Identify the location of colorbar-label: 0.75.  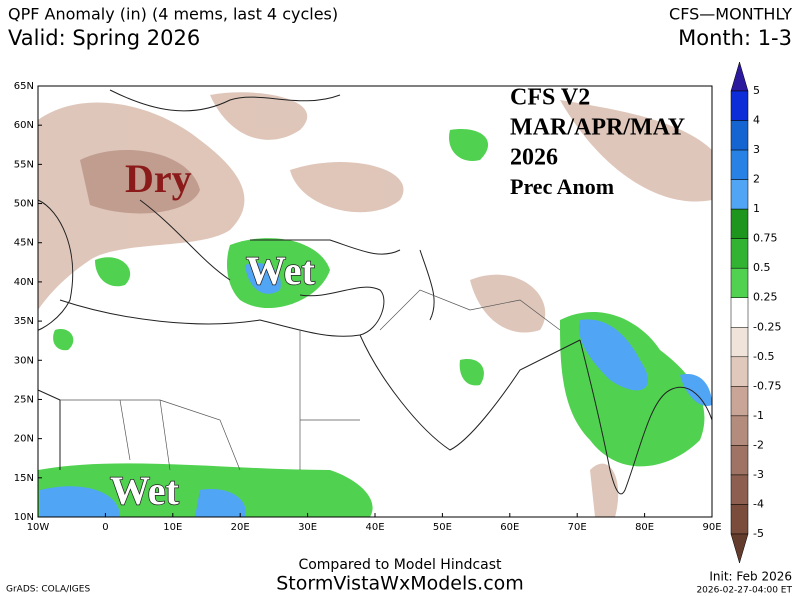
(765, 238).